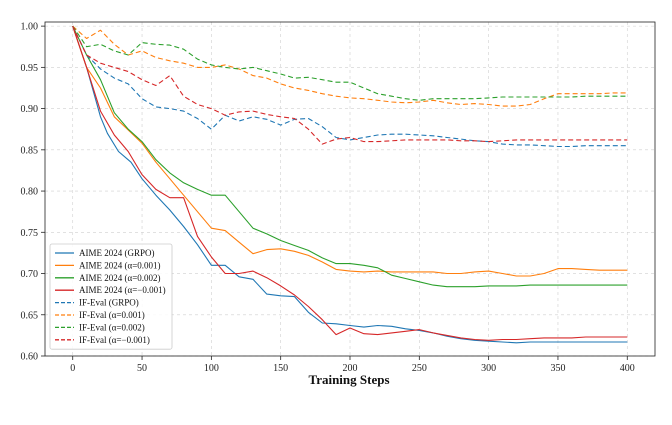 The width and height of the screenshot is (672, 425). I want to click on legend-label: IF-Eval (α=0.002), so click(112, 327).